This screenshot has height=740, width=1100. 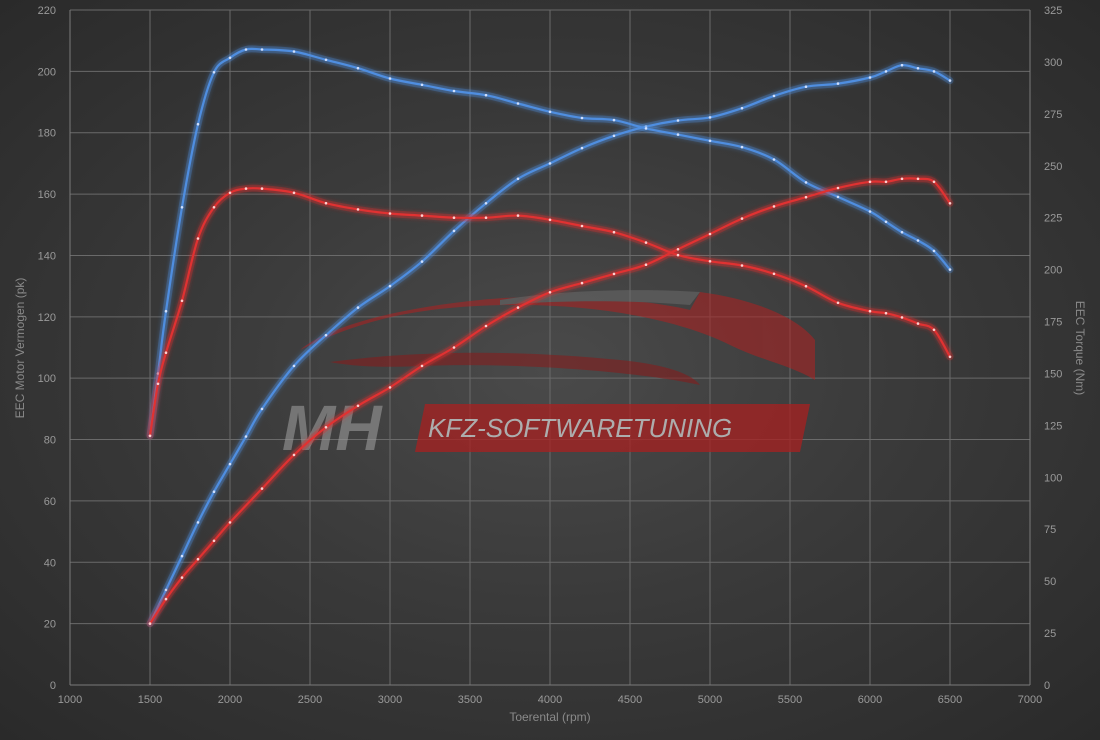 What do you see at coordinates (870, 700) in the screenshot?
I see `x-tick-label: 6000` at bounding box center [870, 700].